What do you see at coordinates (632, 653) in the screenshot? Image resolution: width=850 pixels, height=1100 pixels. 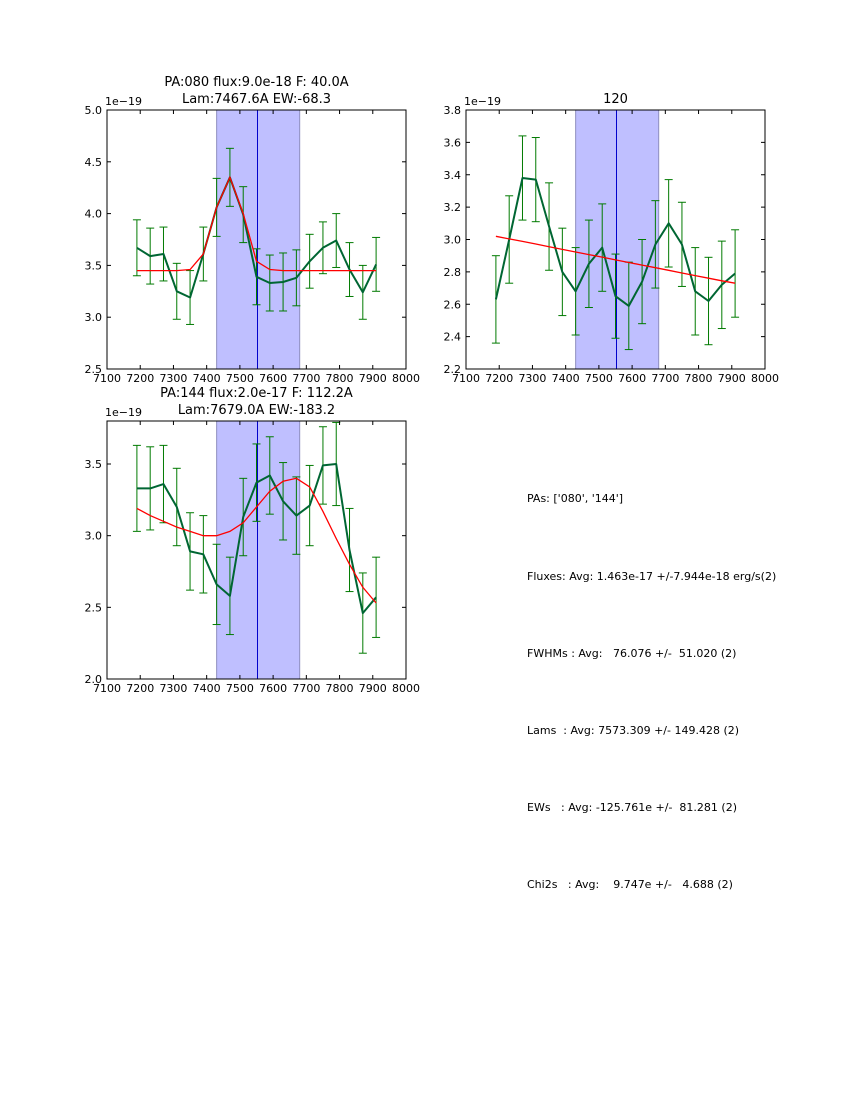 I see `summary-fwhms: FWHMs : Avg: 76.076 +/- 51.020 (2)` at bounding box center [632, 653].